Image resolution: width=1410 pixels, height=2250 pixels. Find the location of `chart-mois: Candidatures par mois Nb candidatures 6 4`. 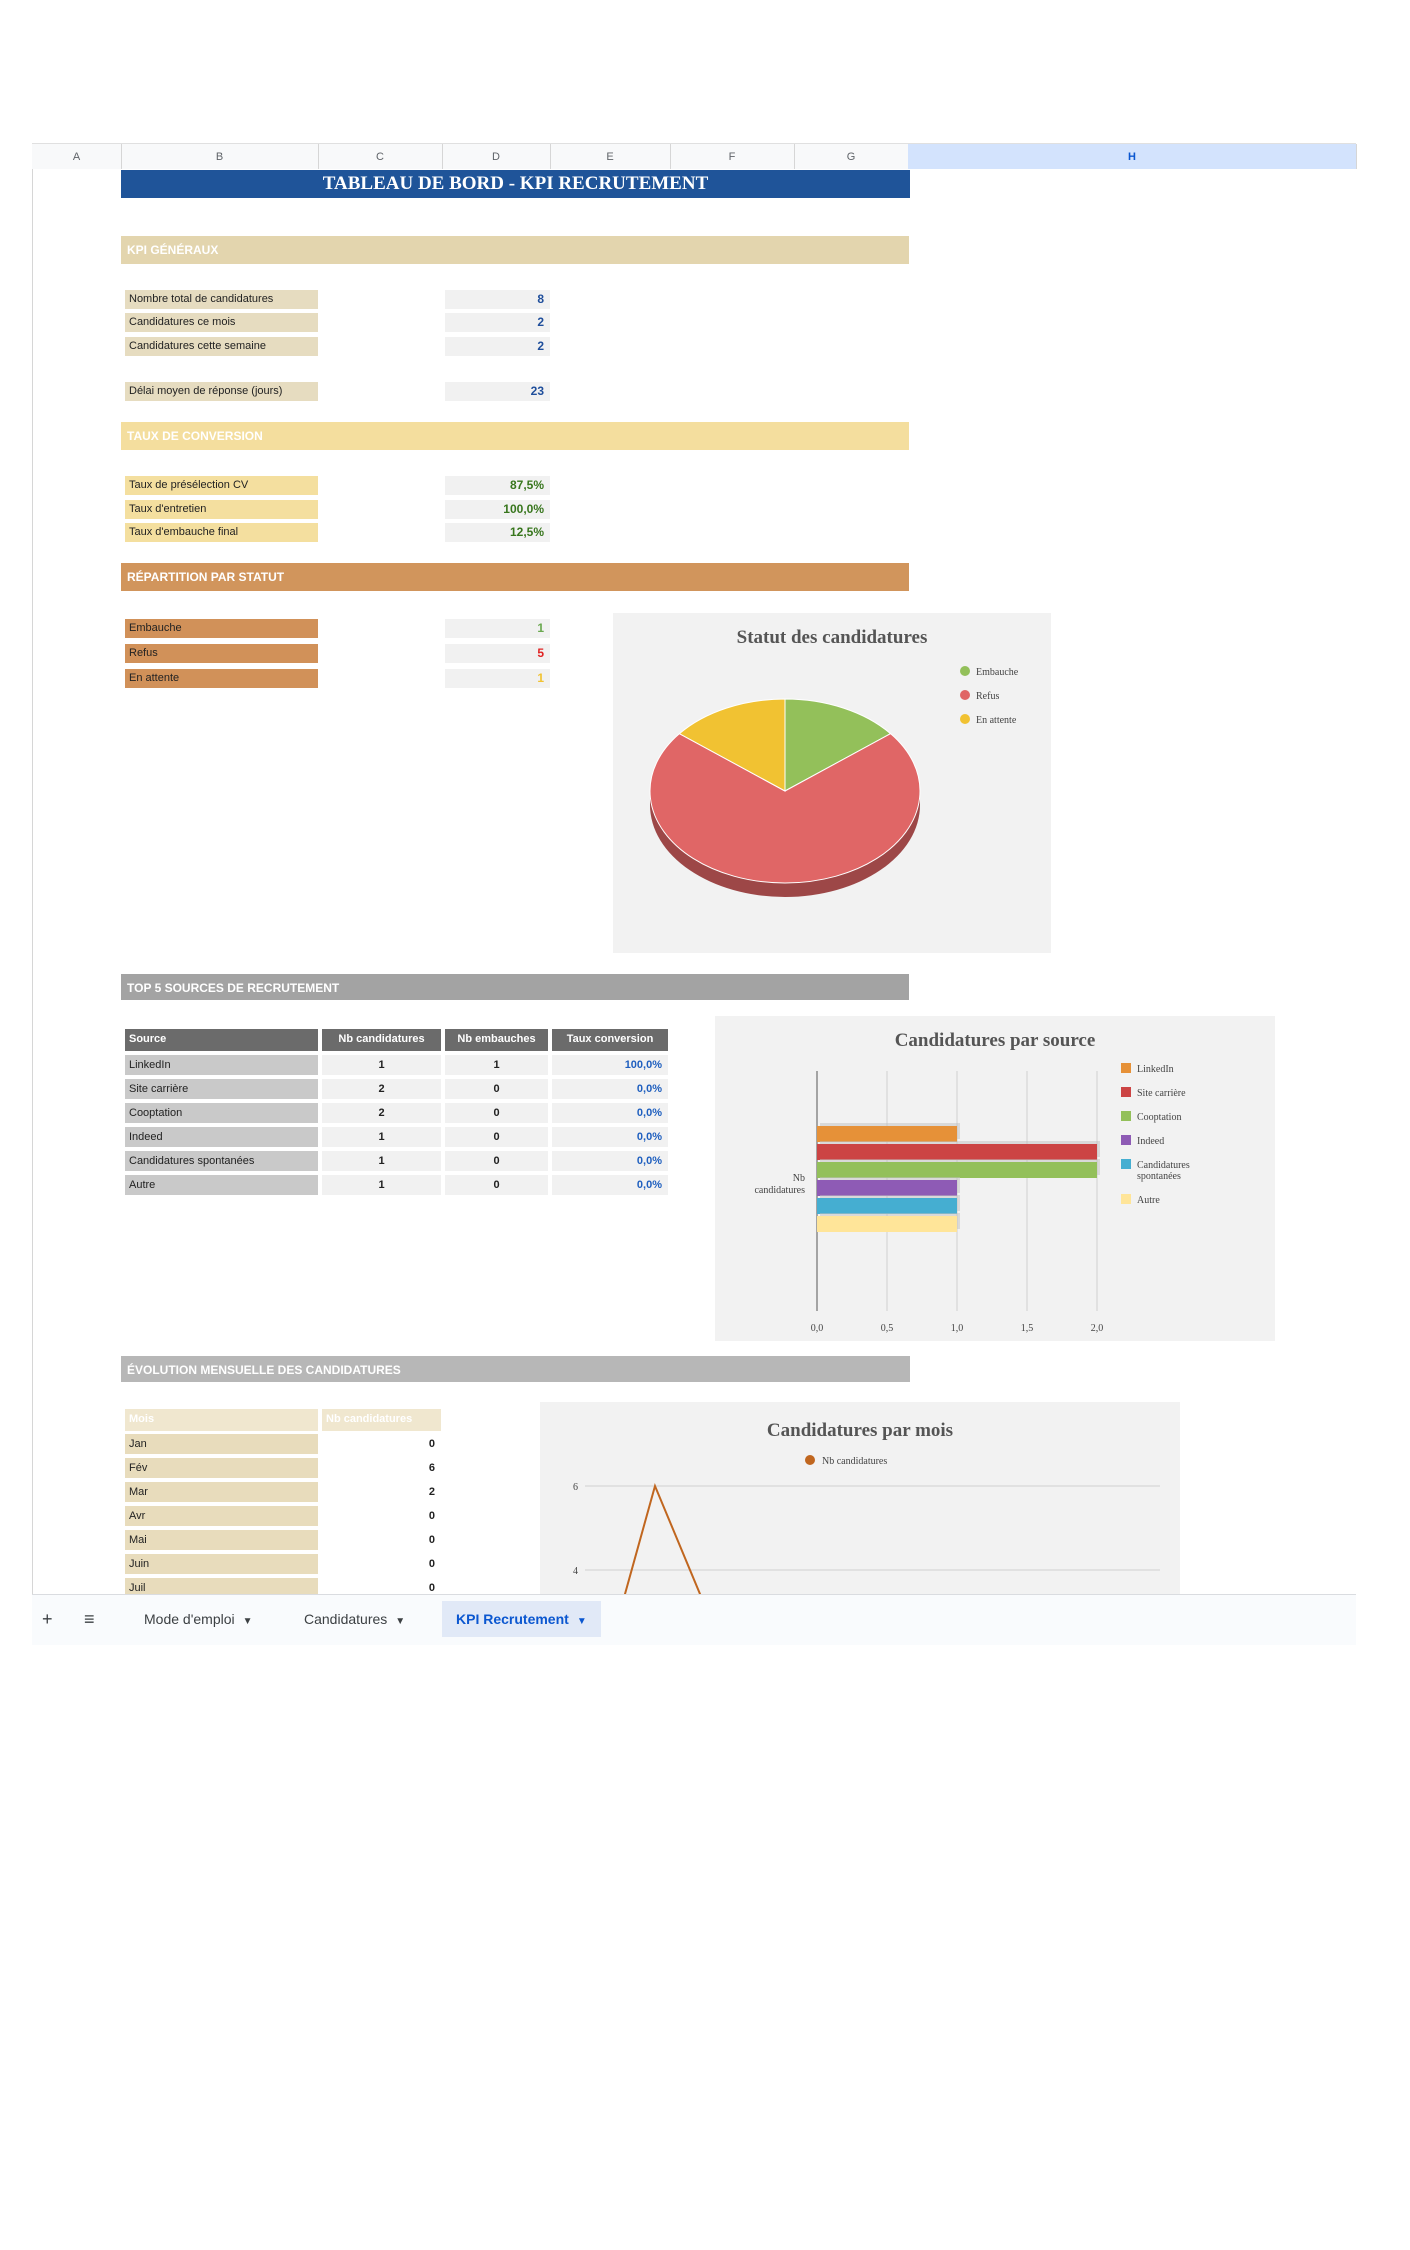

chart-mois: Candidatures par mois Nb candidatures 6 4 is located at coordinates (860, 1498).